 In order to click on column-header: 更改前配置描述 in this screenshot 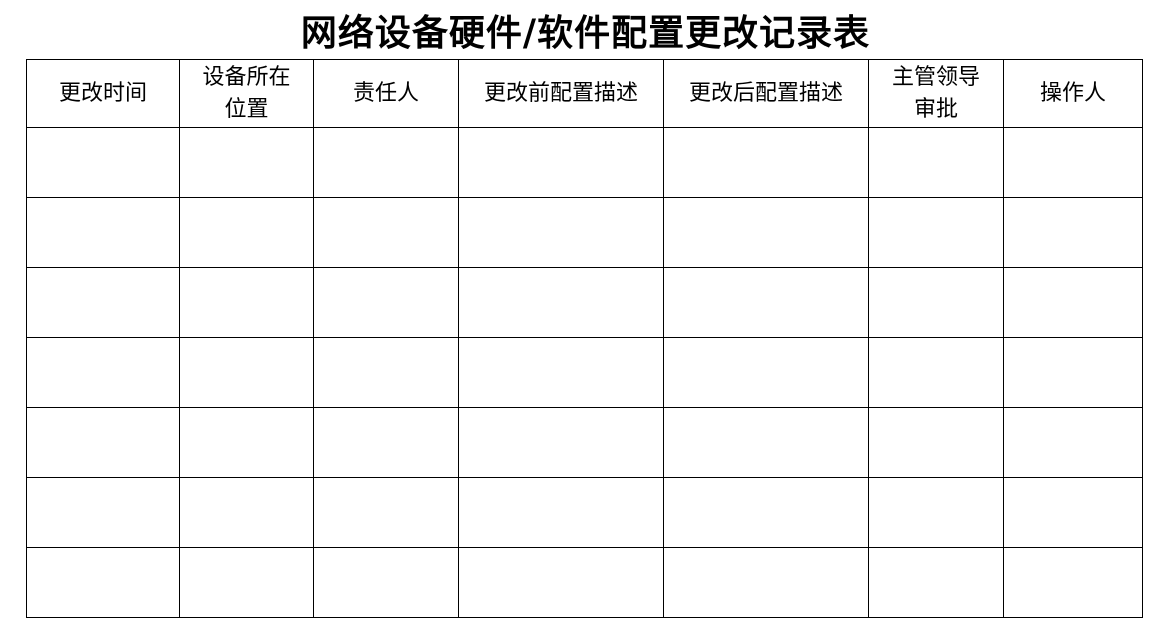, I will do `click(561, 93)`.